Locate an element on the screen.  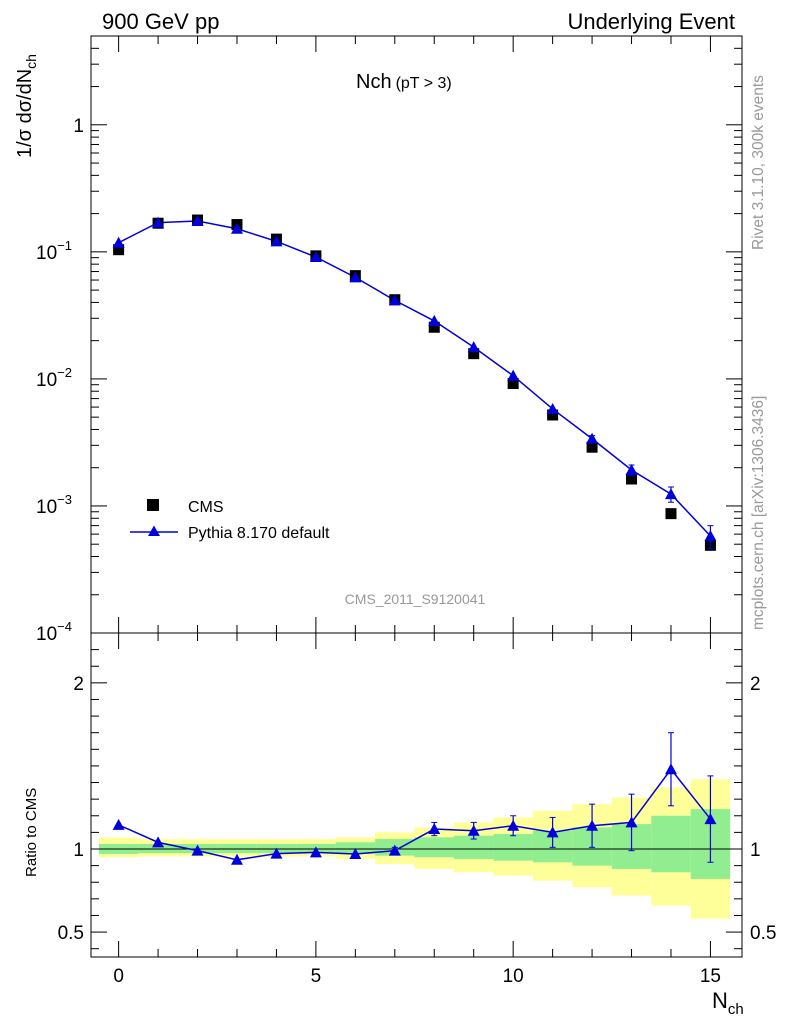
ratio-series is located at coordinates (414, 798).